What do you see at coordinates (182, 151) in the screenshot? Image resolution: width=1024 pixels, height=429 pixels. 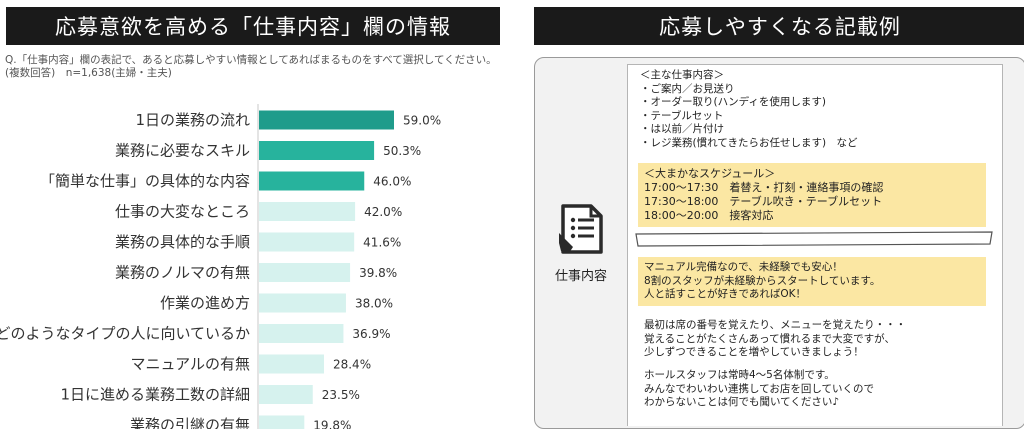 I see `category-label: 業務に必要なスキル` at bounding box center [182, 151].